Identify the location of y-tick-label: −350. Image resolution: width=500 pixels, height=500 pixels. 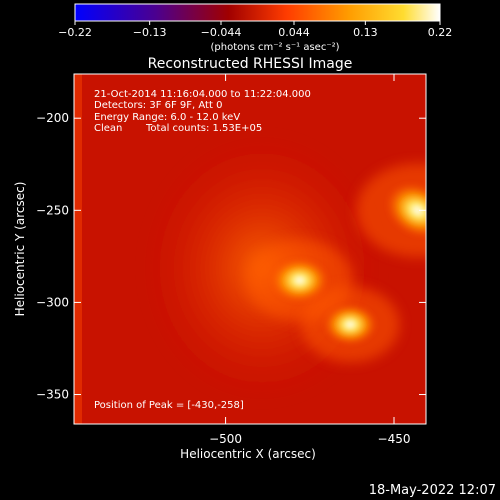
(52, 395).